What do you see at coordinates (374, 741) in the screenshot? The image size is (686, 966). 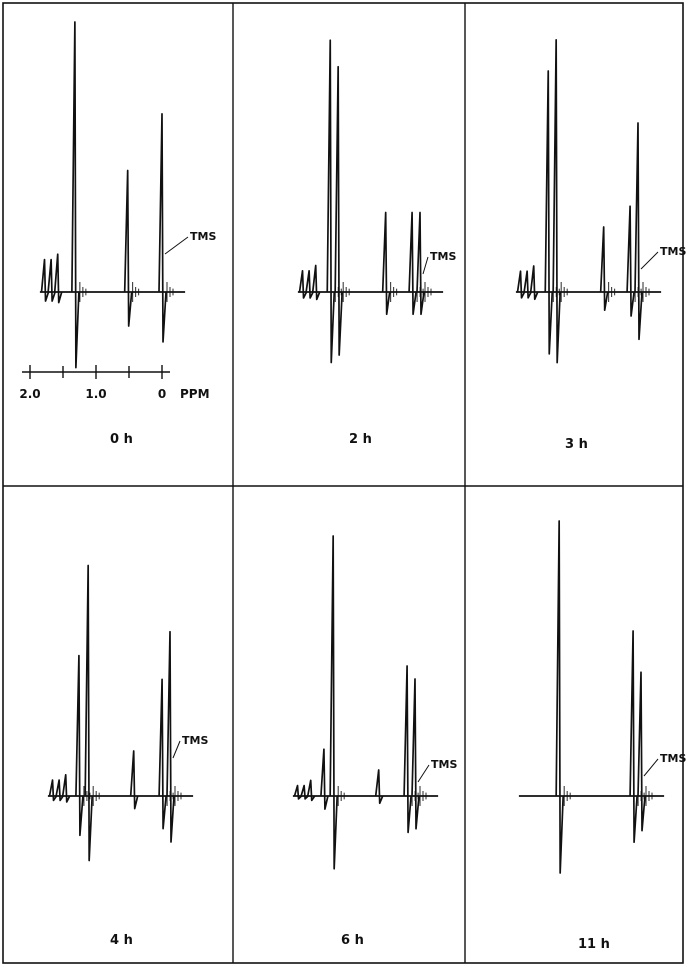 I see `spectrum-panel: TMS 6 h` at bounding box center [374, 741].